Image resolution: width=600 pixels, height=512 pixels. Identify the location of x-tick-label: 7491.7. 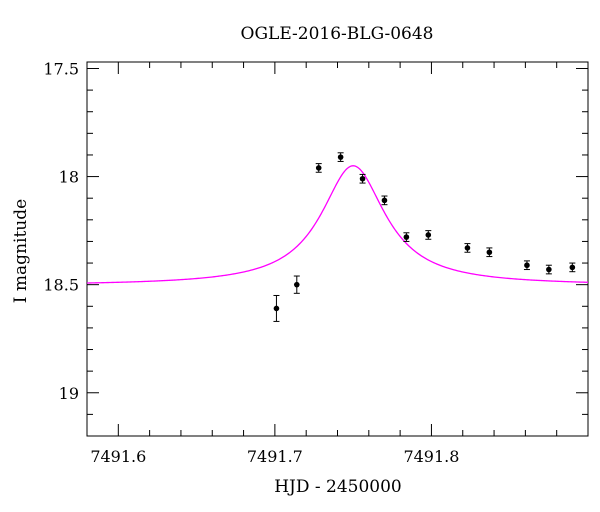
(275, 456).